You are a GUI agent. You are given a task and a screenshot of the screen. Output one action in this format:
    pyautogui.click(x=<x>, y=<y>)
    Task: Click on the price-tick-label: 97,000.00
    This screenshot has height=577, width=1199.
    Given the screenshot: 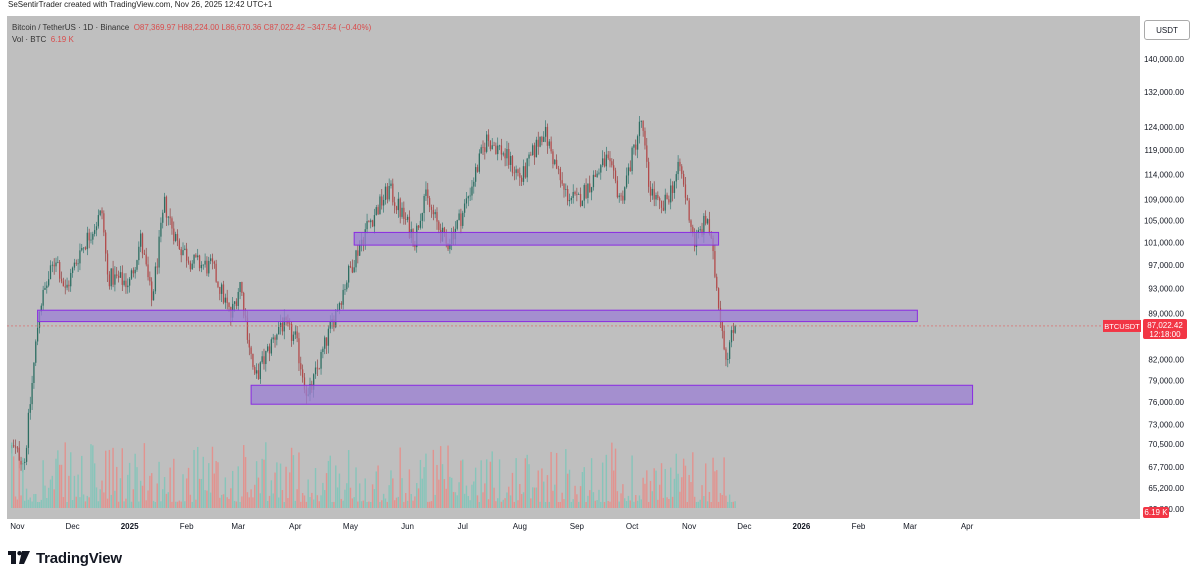 What is the action you would take?
    pyautogui.click(x=1166, y=265)
    